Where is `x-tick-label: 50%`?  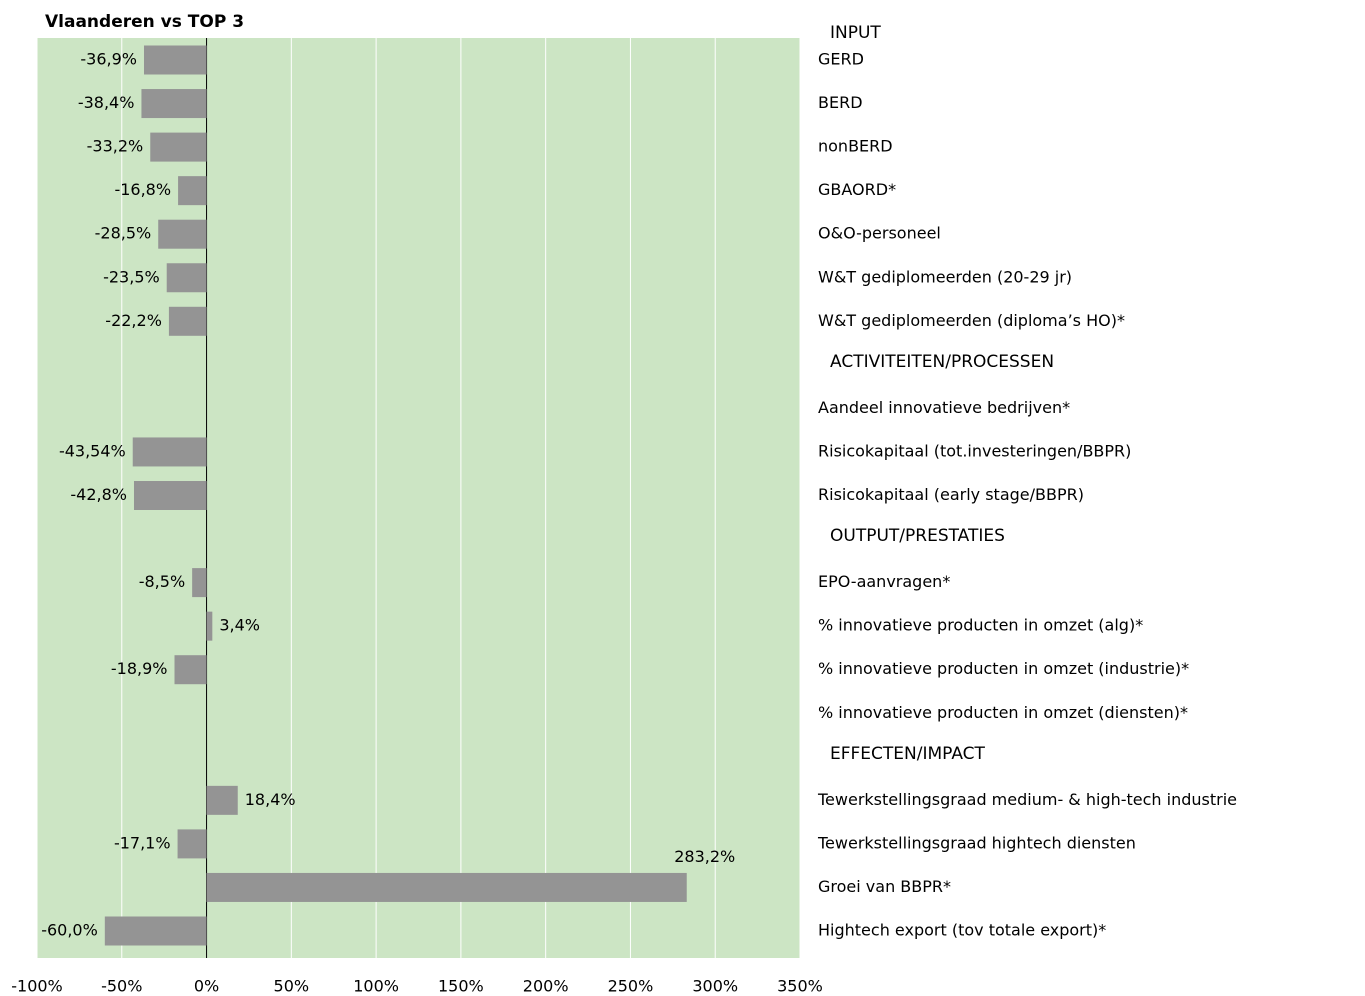
x-tick-label: 50% is located at coordinates (292, 986).